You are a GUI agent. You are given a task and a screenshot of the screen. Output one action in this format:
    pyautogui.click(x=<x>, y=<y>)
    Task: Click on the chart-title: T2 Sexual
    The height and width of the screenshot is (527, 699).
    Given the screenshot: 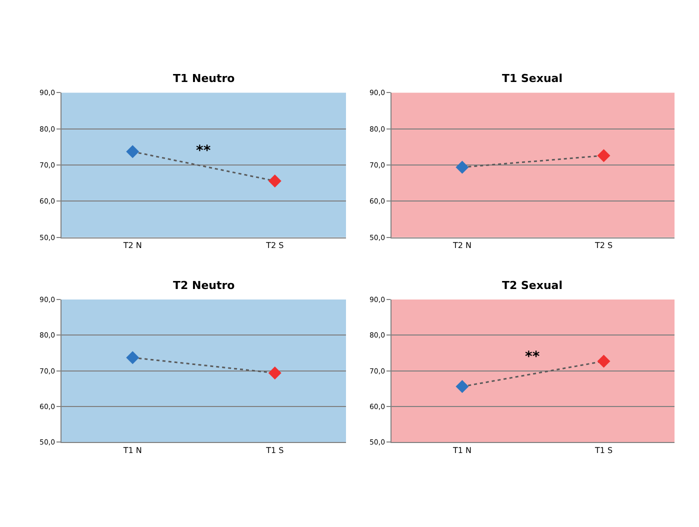 What is the action you would take?
    pyautogui.click(x=532, y=285)
    